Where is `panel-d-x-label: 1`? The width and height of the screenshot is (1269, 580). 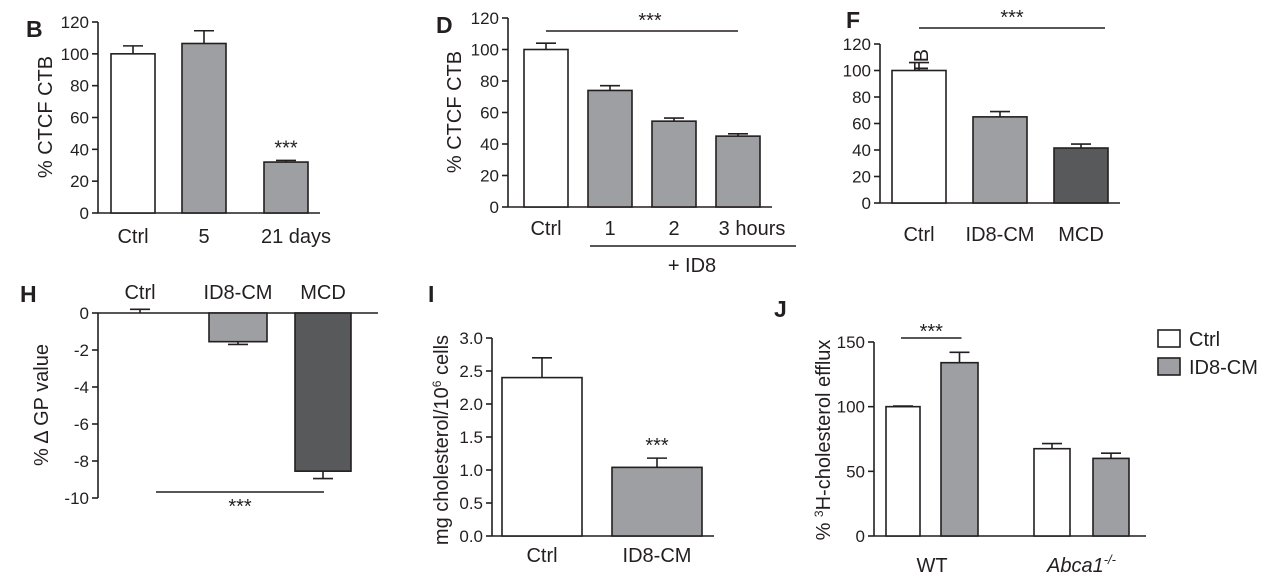
panel-d-x-label: 1 is located at coordinates (609, 229).